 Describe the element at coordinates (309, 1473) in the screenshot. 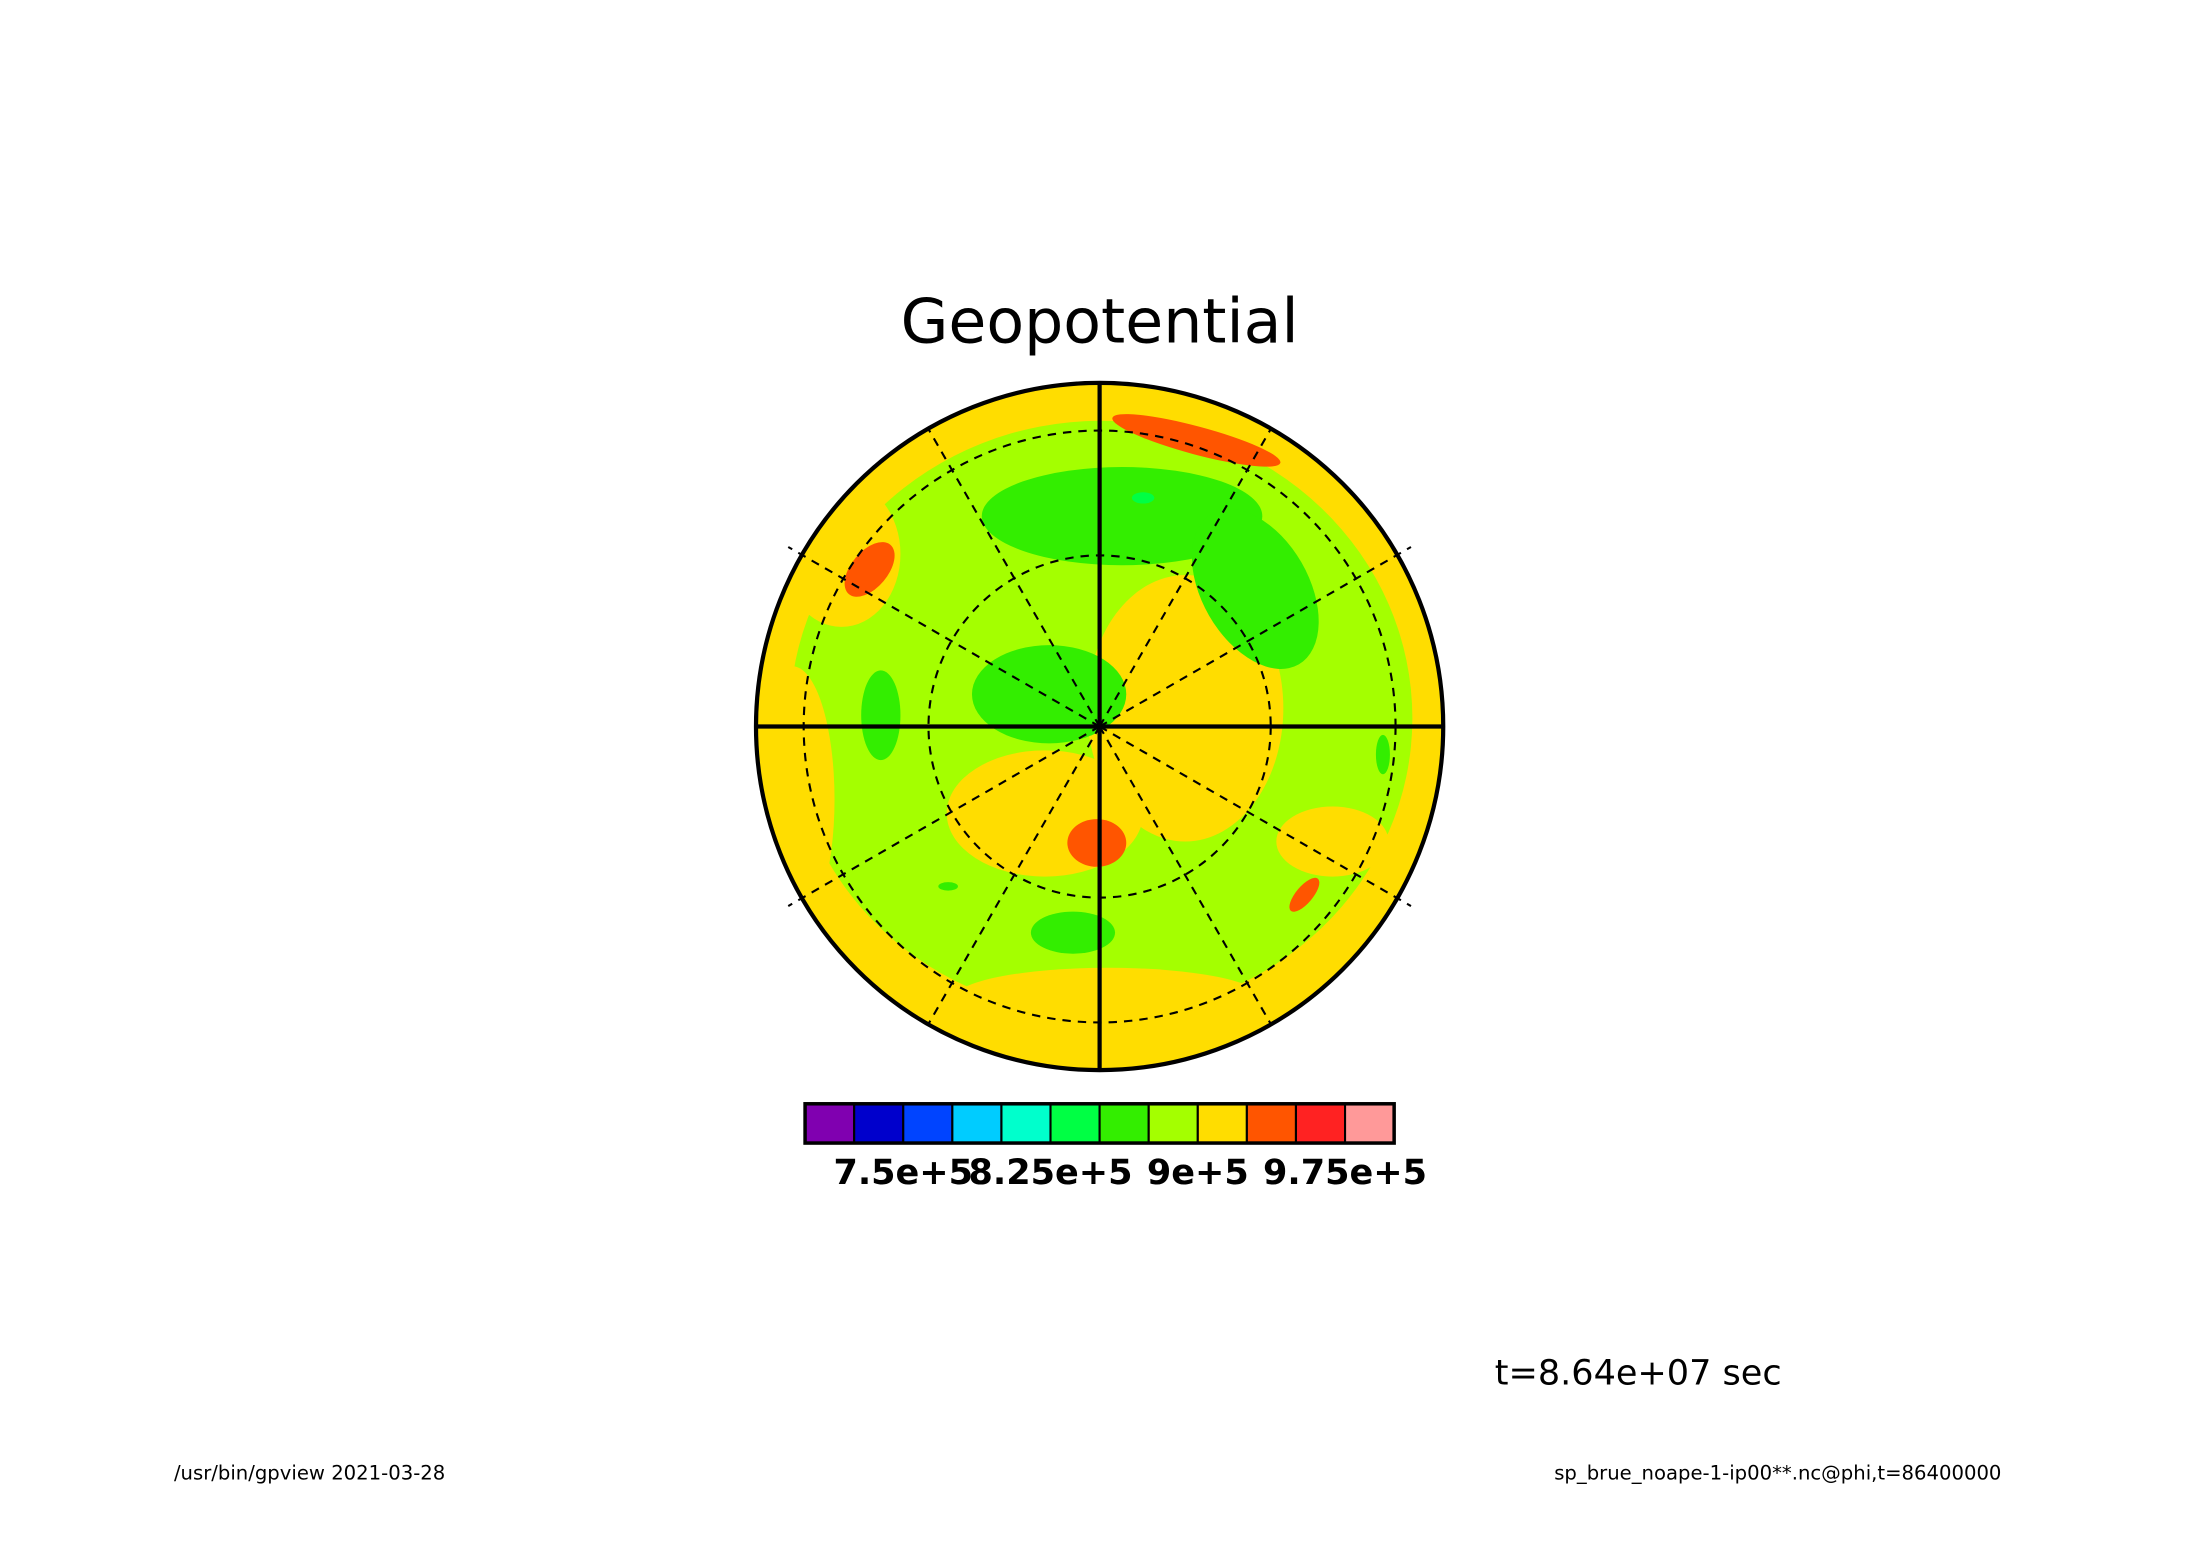

I see `footer-left: /usr/bin/gpview 2021-03-28` at that location.